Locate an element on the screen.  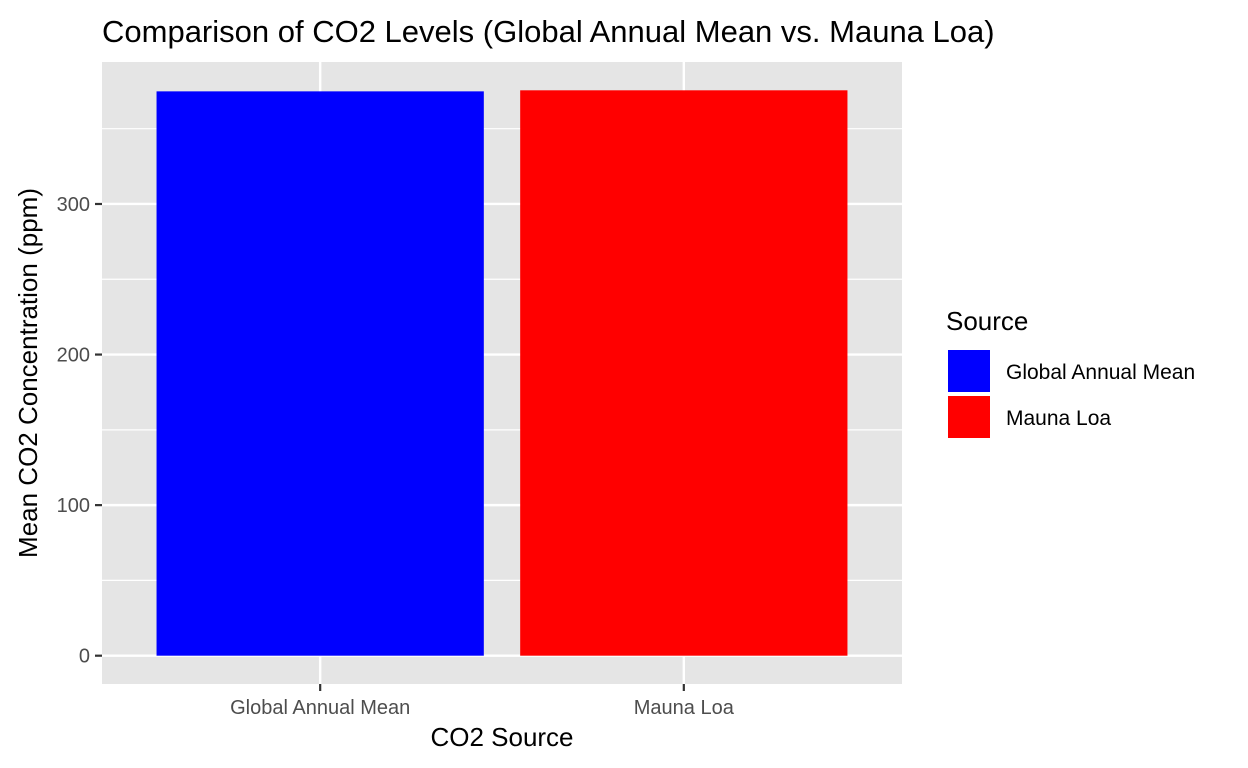
legend-title: Source is located at coordinates (987, 321).